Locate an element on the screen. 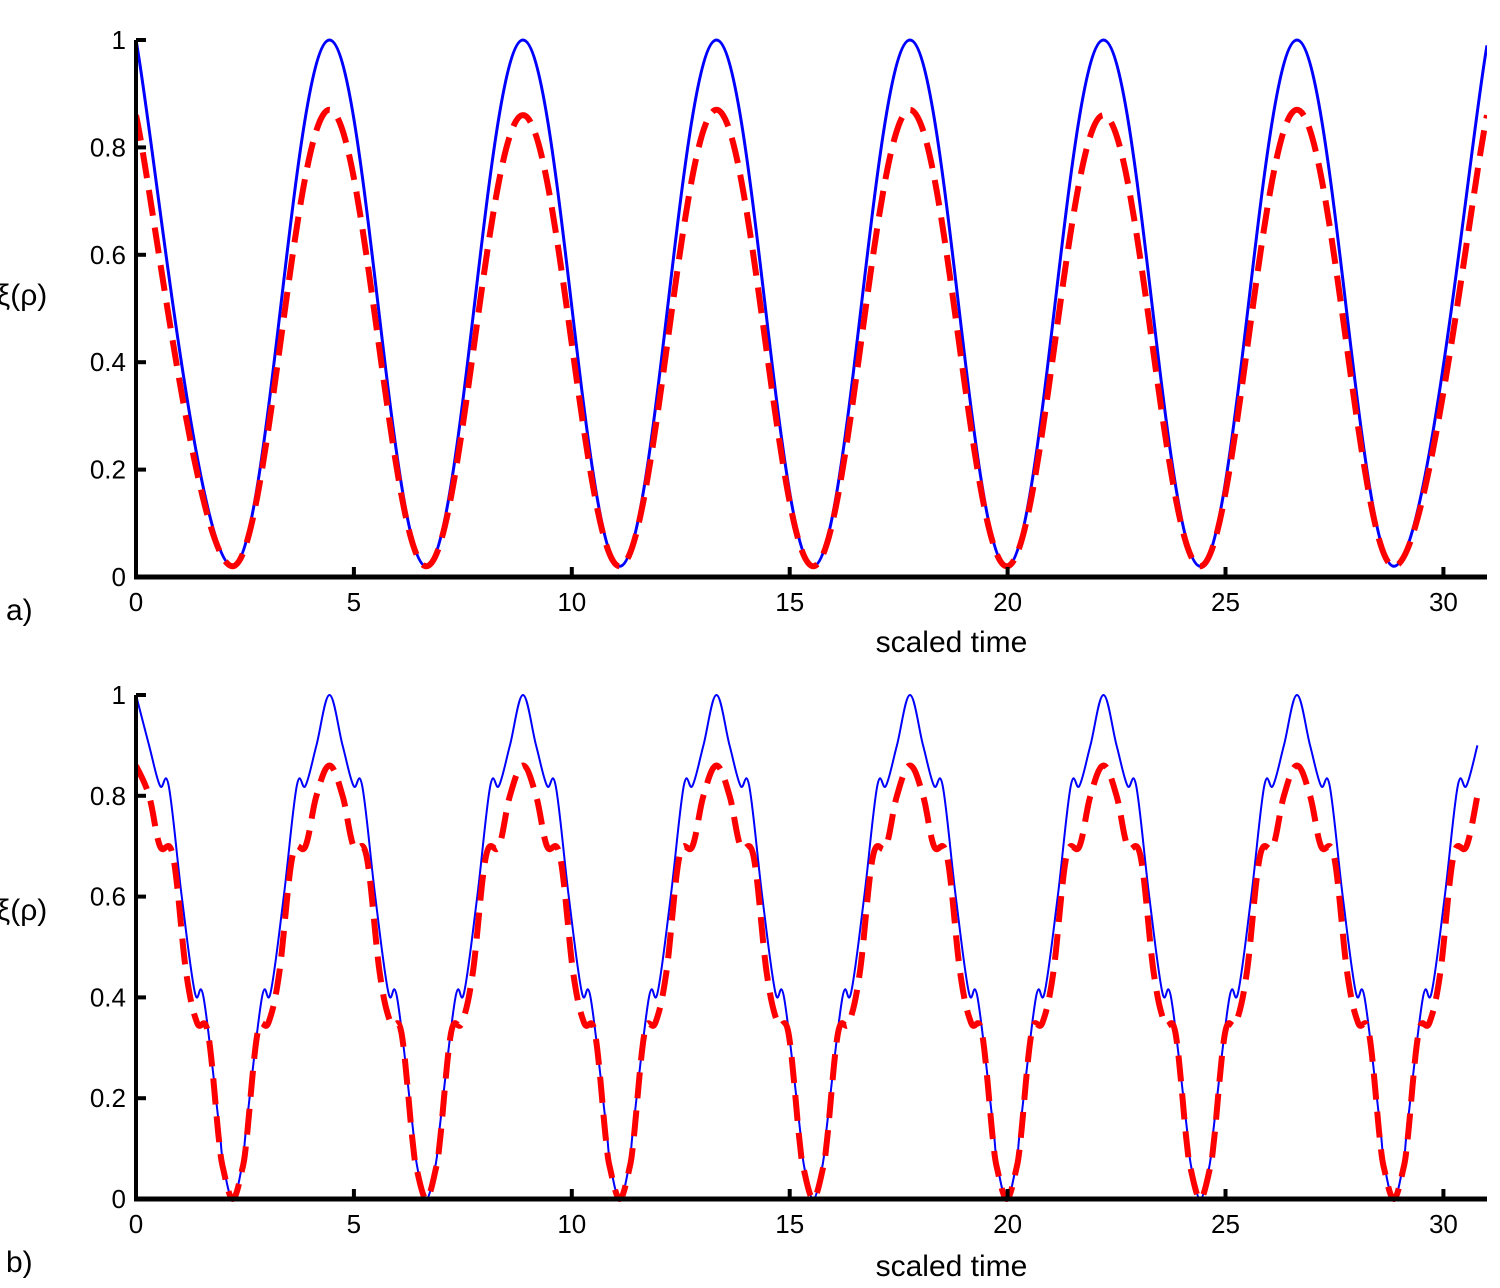 This screenshot has width=1500, height=1288. panel-label: b) is located at coordinates (19, 1262).